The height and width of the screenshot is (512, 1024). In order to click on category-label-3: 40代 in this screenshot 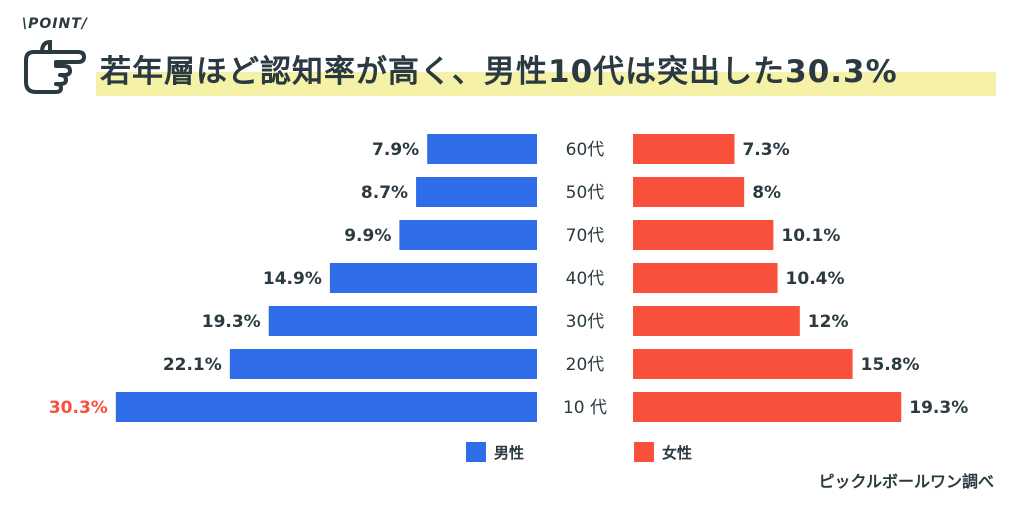, I will do `click(585, 279)`.